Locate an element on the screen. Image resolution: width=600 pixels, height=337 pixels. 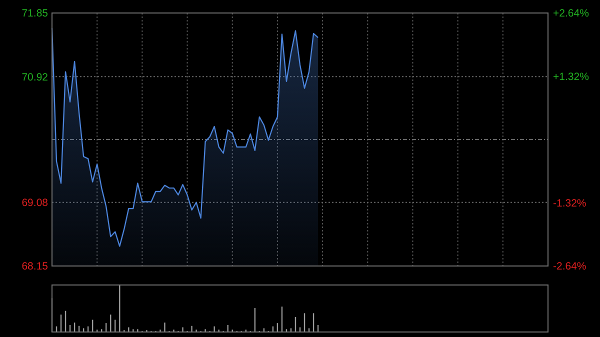
y-tick-label: 71.85 is located at coordinates (35, 14).